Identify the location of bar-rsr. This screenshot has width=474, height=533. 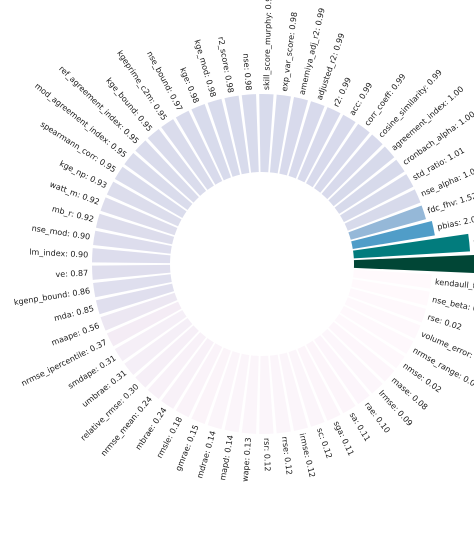
(266, 394).